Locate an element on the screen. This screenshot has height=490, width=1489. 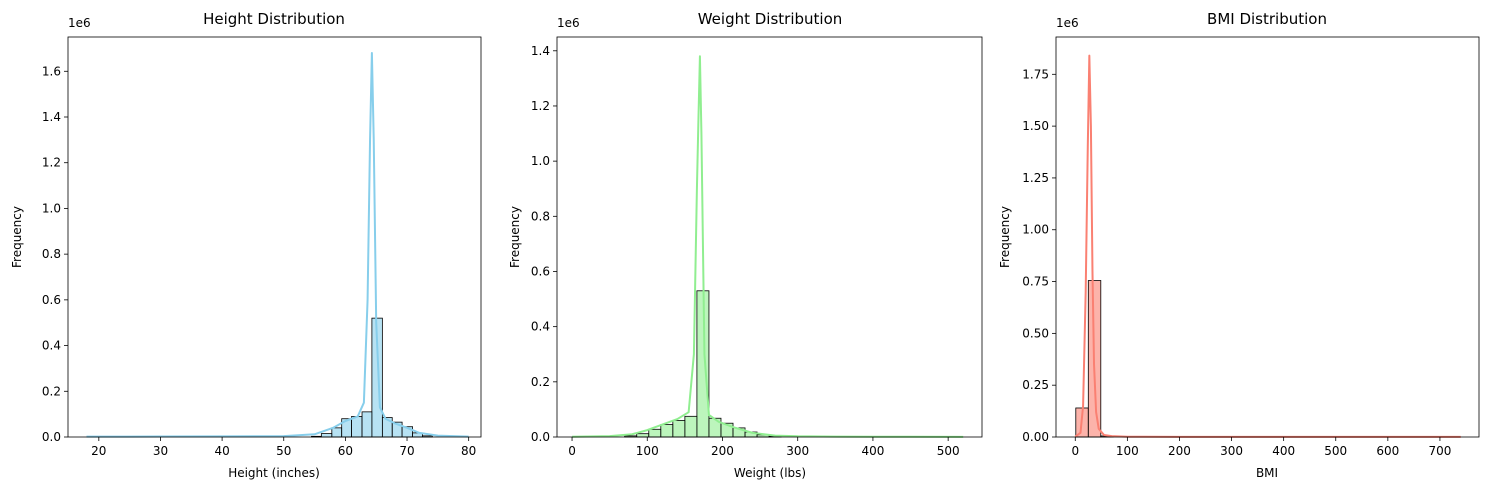
bmi-y-tick-label: 0.25 is located at coordinates (1035, 385).